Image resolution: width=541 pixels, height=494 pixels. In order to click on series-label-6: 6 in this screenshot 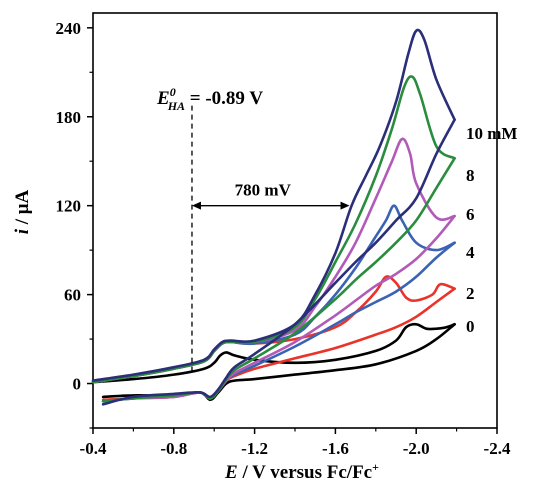, I will do `click(470, 214)`.